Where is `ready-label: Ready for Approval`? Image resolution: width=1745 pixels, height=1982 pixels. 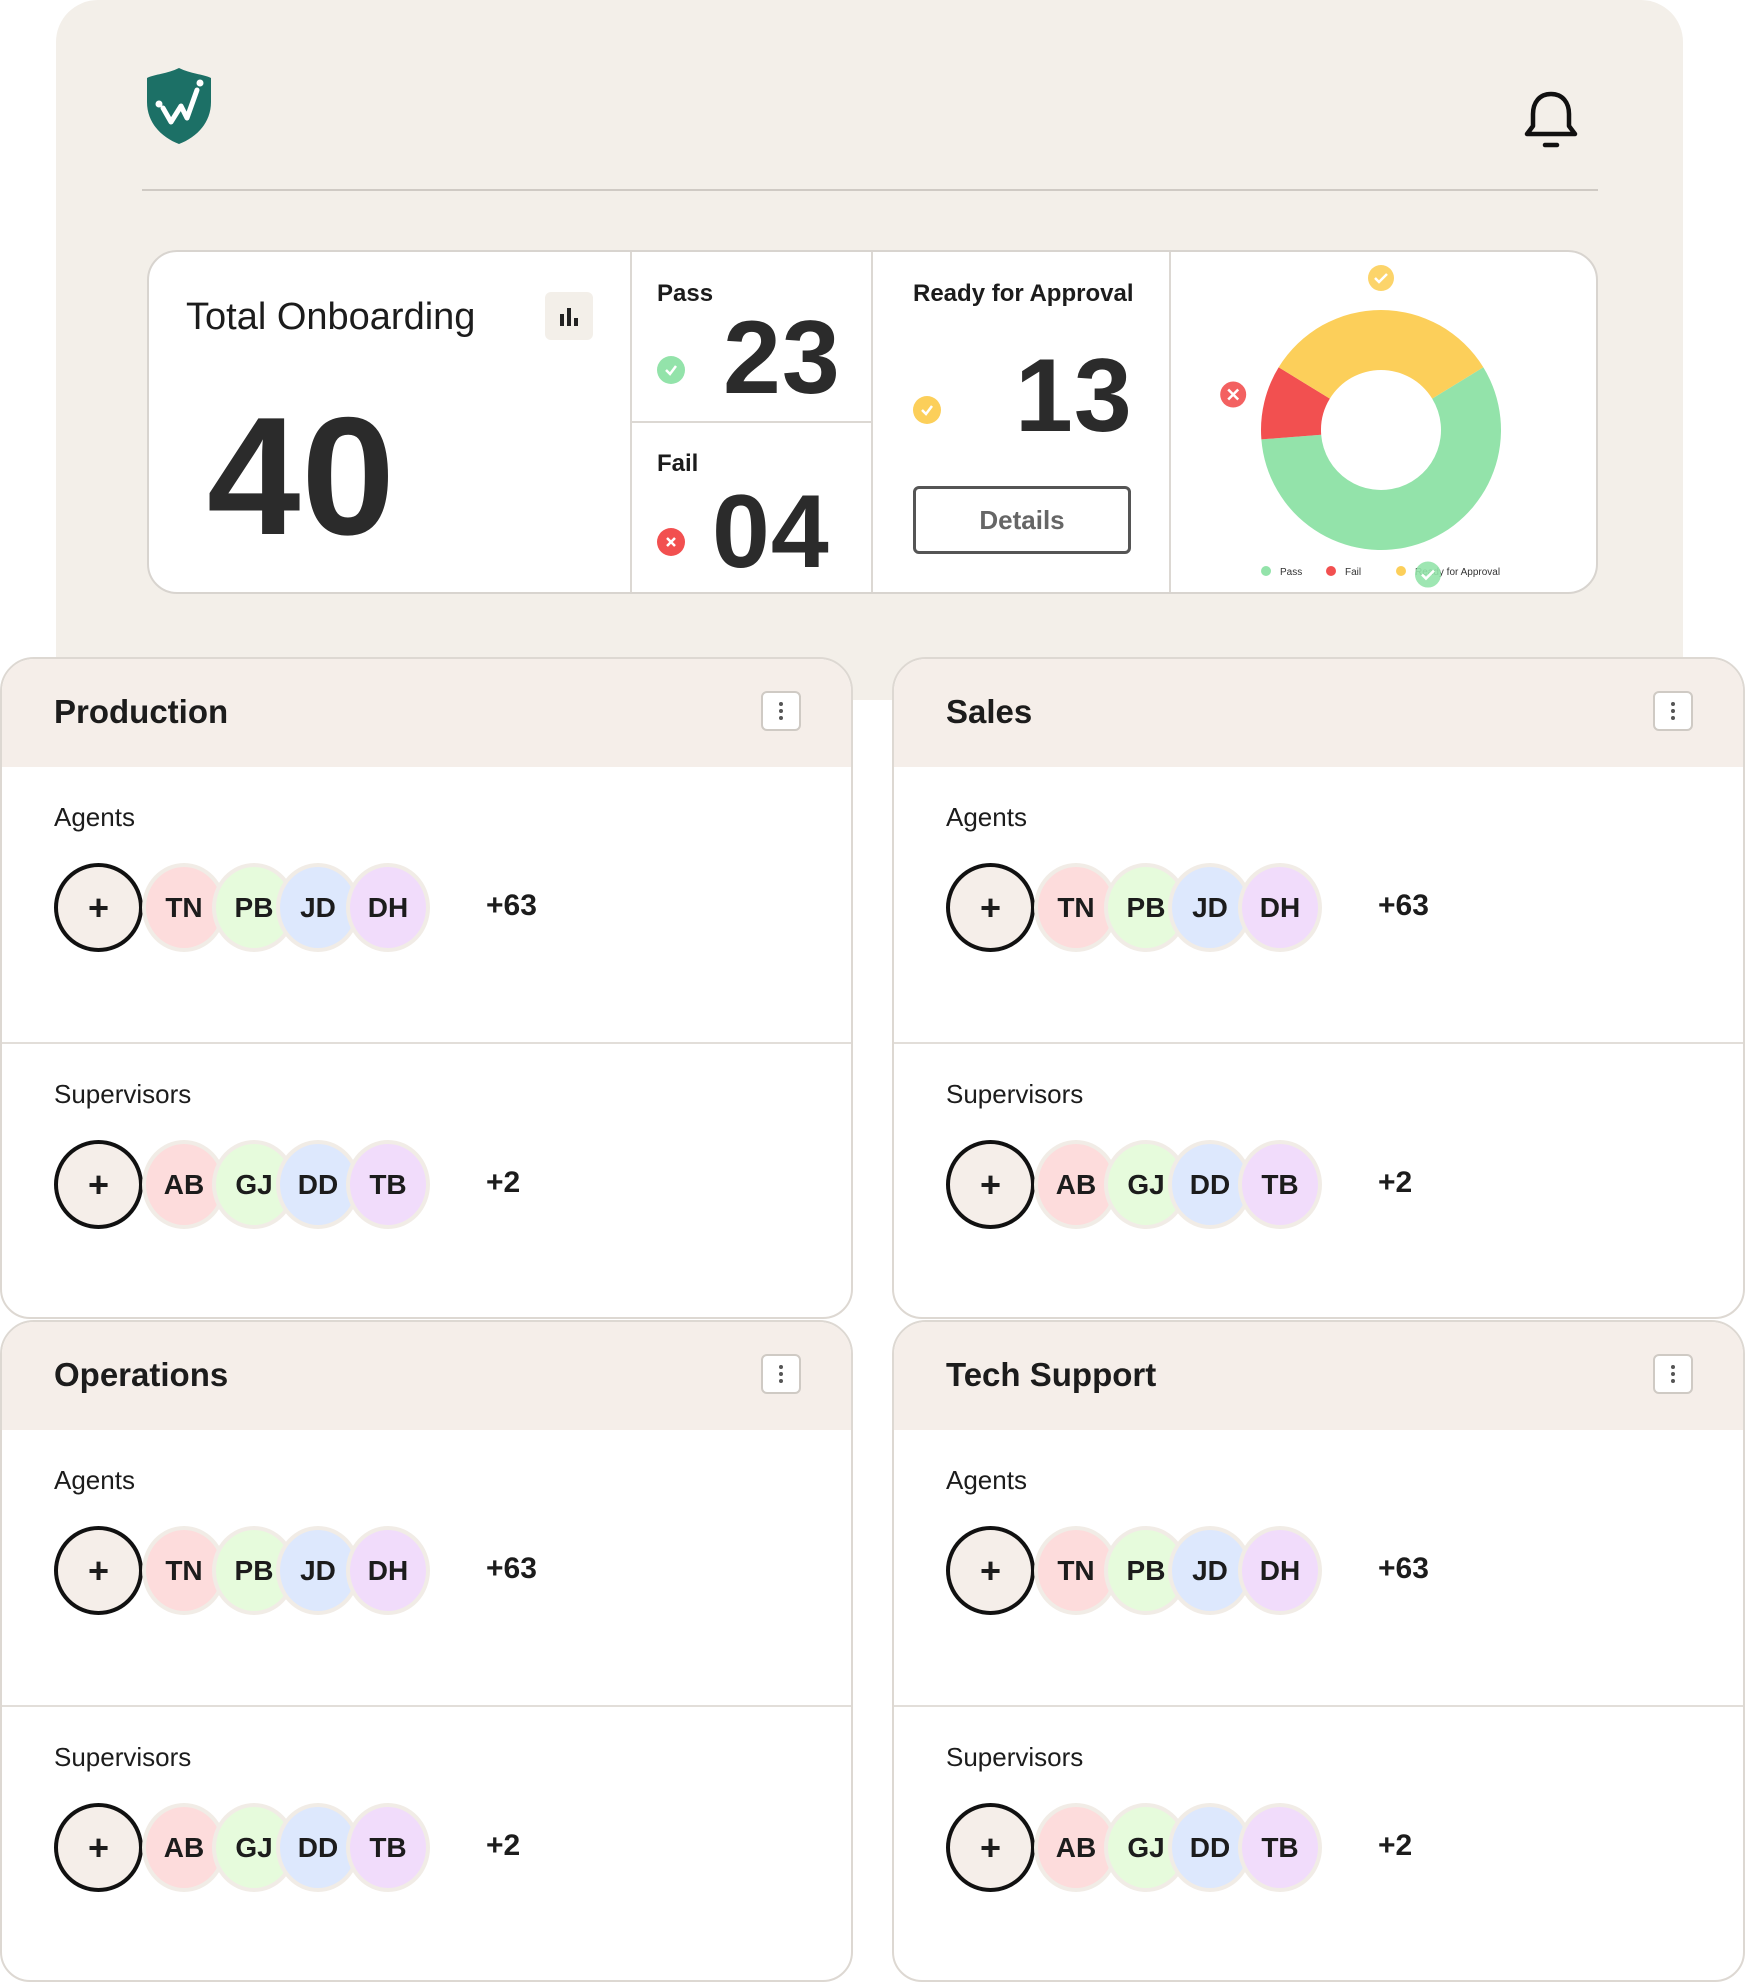 ready-label: Ready for Approval is located at coordinates (1023, 293).